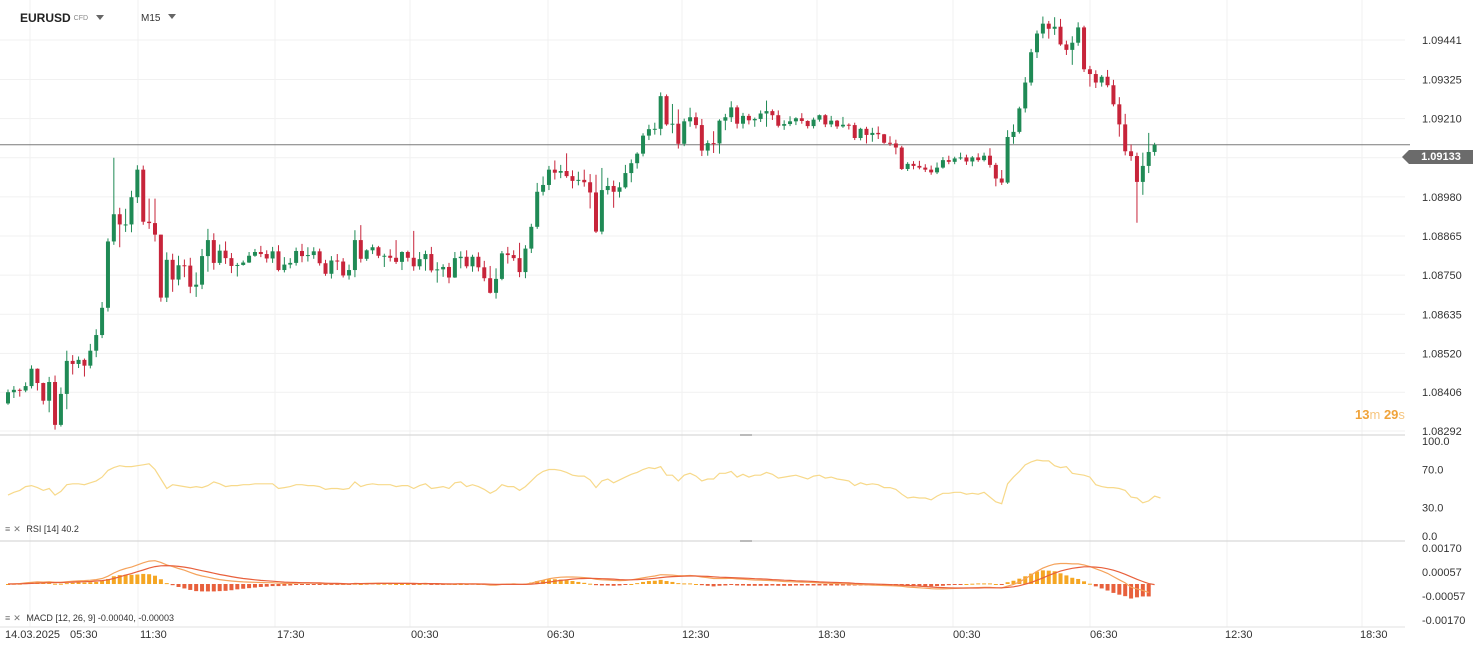  I want to click on countdown-seconds: 29, so click(1391, 414).